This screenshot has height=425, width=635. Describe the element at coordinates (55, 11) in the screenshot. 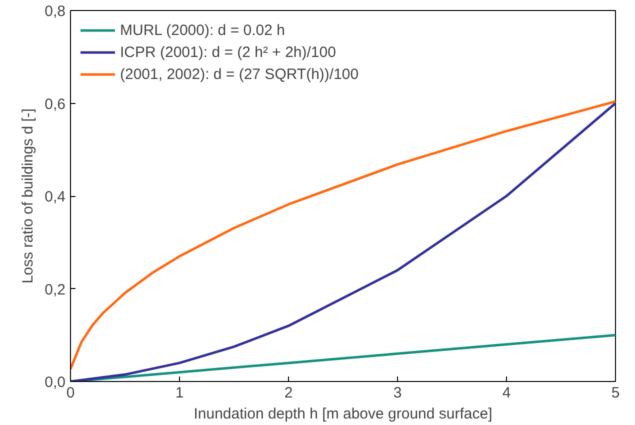

I see `y-tick-label: 0,8` at that location.